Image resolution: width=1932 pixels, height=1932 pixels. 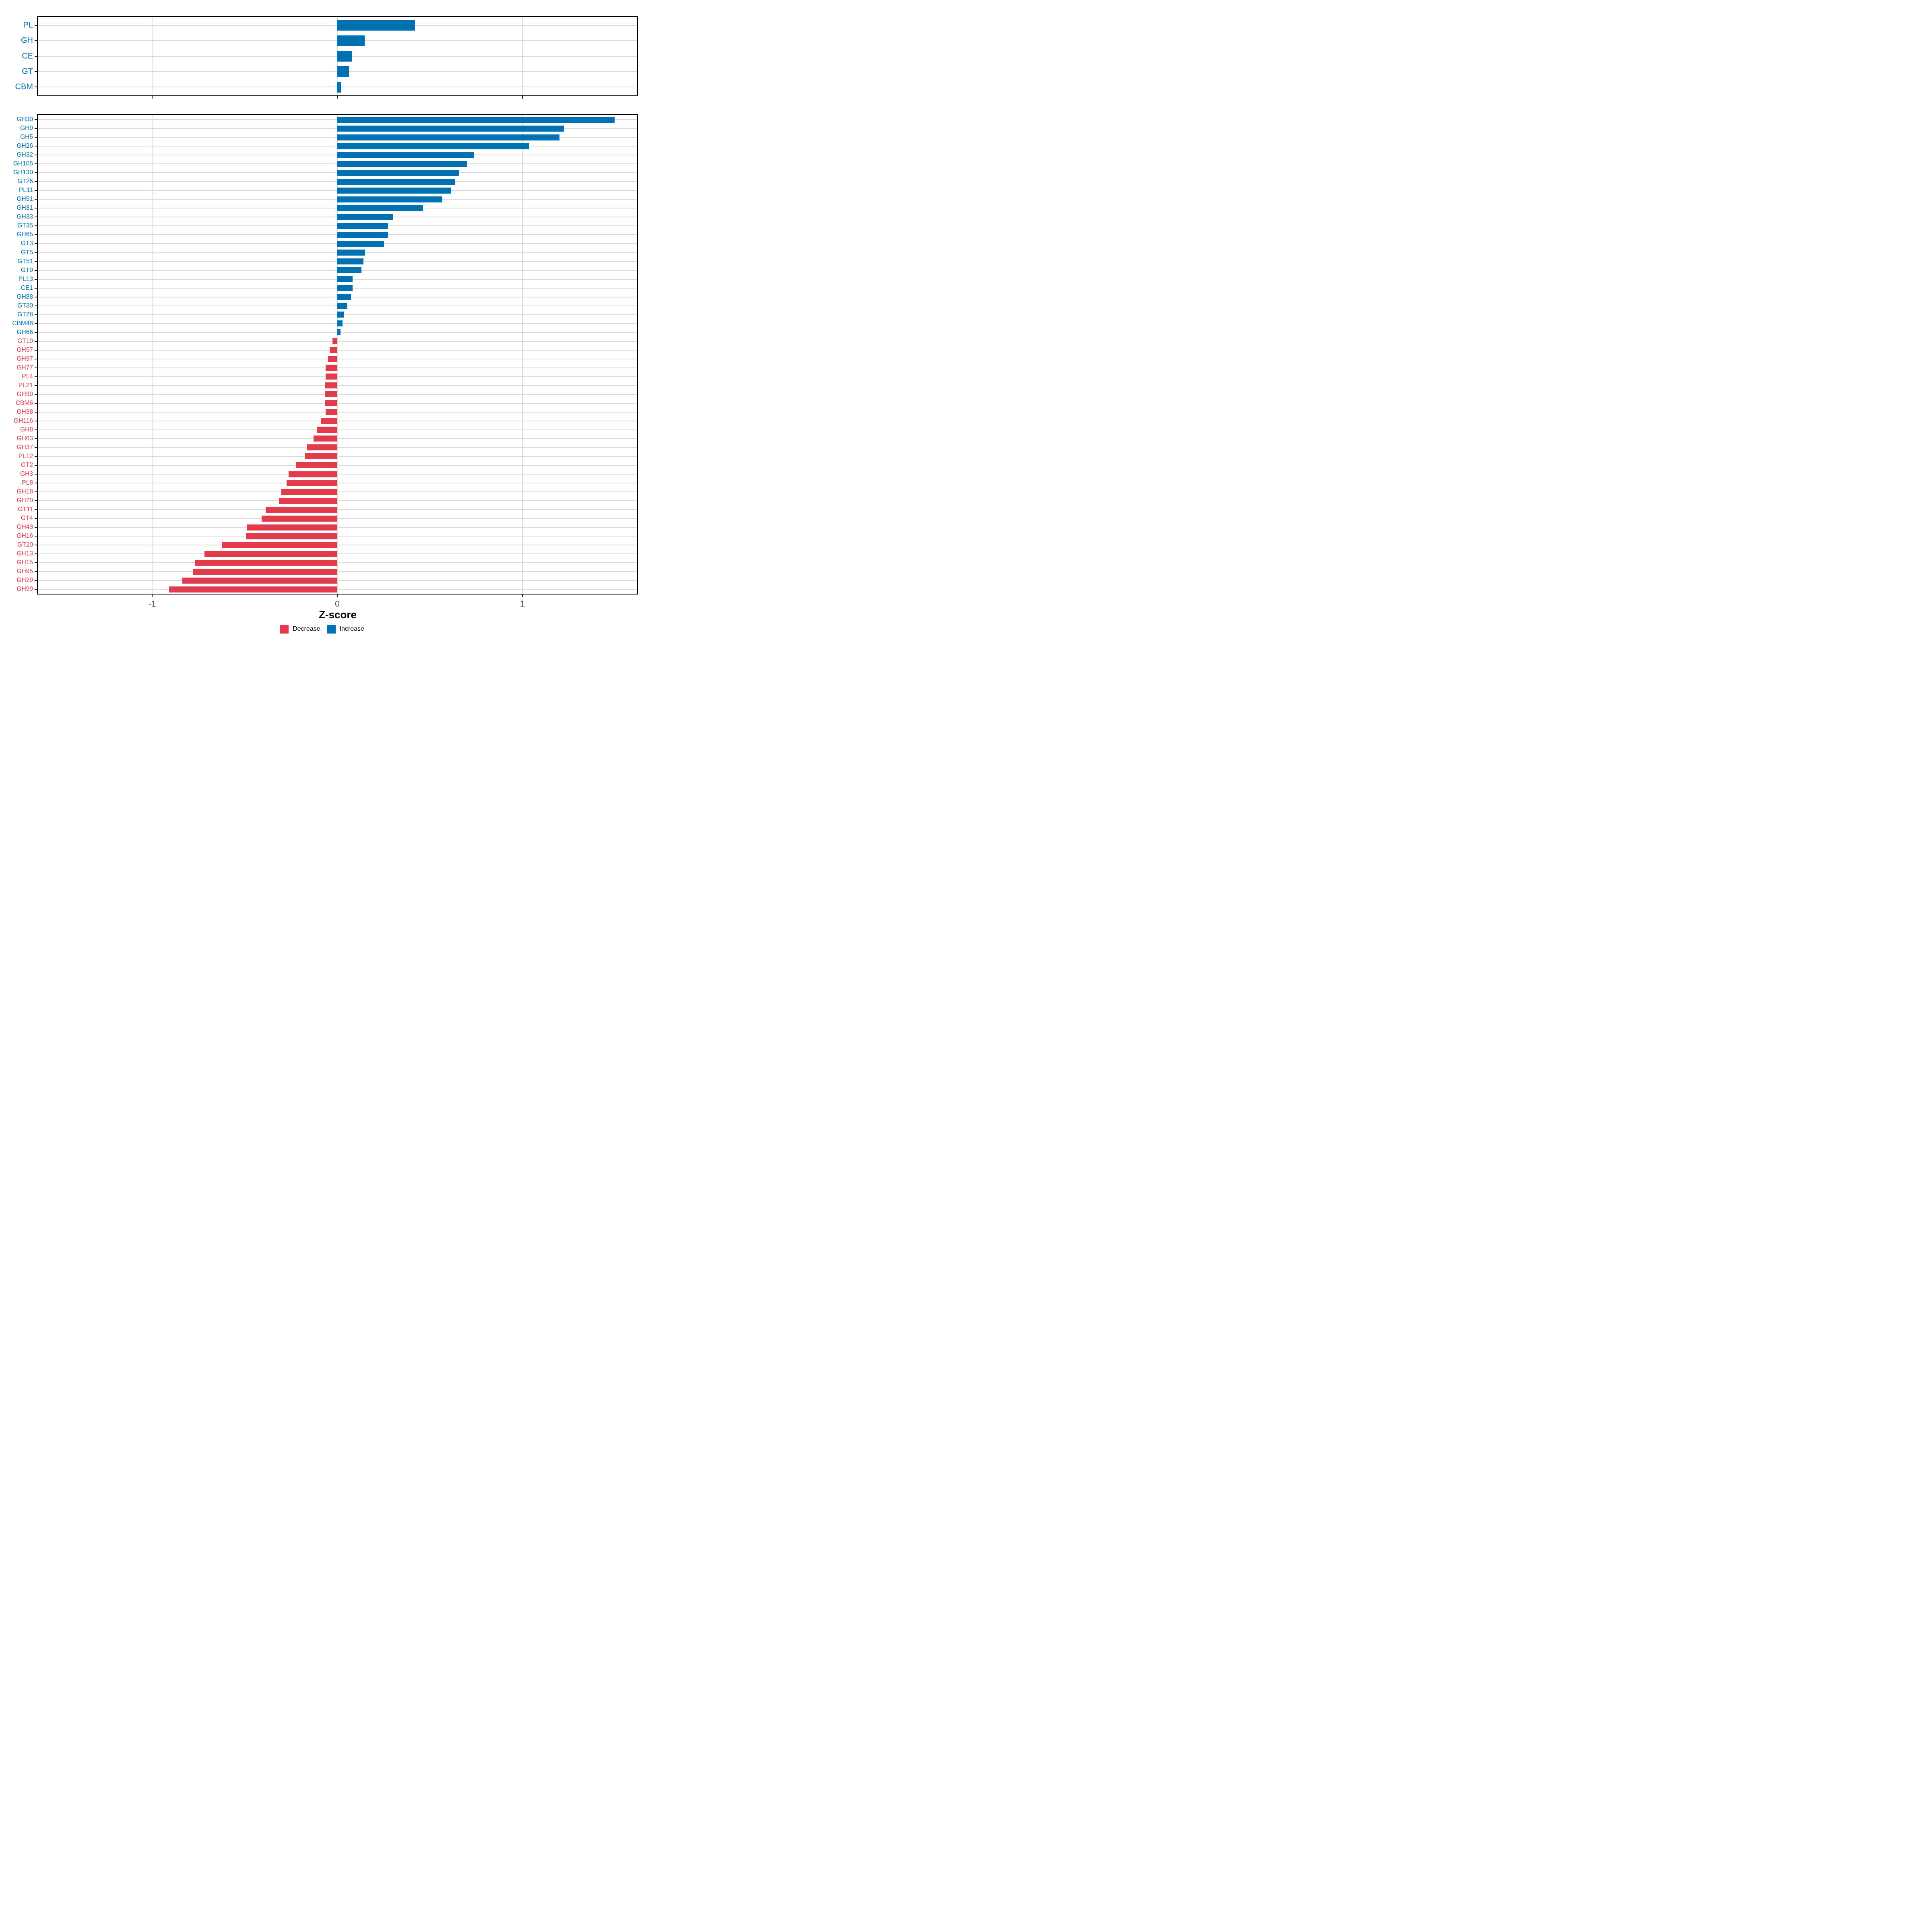 What do you see at coordinates (402, 164) in the screenshot?
I see `bar-GH105` at bounding box center [402, 164].